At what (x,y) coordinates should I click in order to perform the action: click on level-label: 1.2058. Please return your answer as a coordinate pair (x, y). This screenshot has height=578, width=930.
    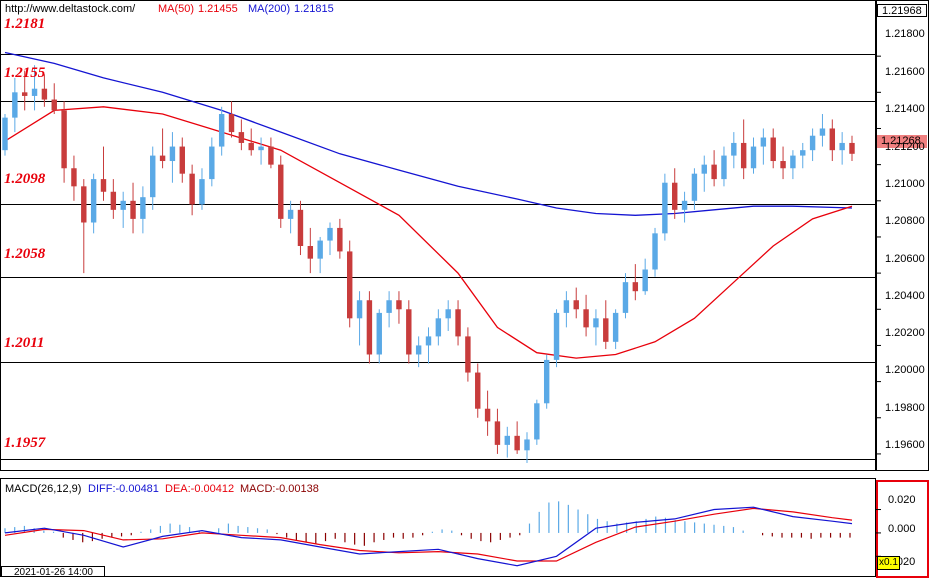
    Looking at the image, I should click on (25, 254).